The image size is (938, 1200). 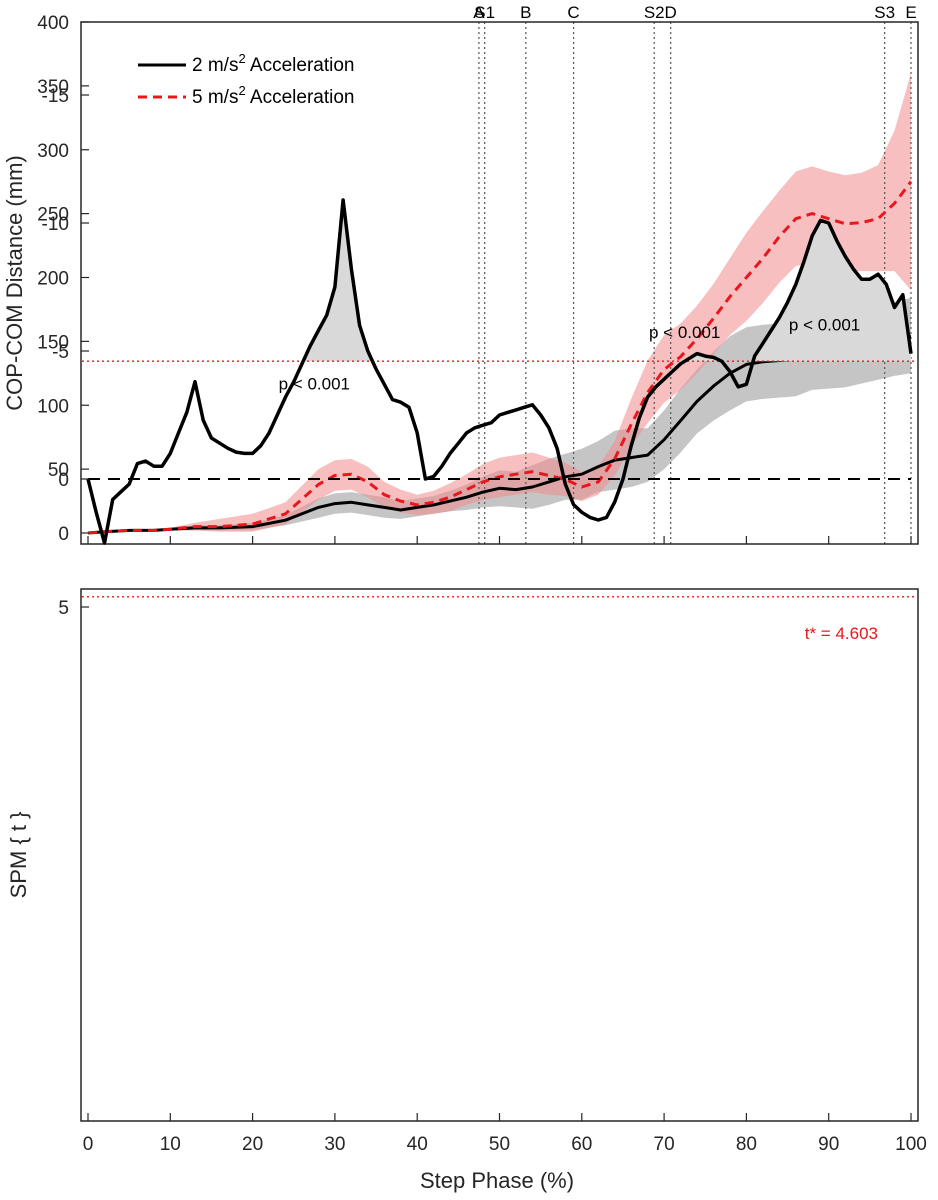 I want to click on bottom-x-tick-label: 60, so click(x=581, y=1144).